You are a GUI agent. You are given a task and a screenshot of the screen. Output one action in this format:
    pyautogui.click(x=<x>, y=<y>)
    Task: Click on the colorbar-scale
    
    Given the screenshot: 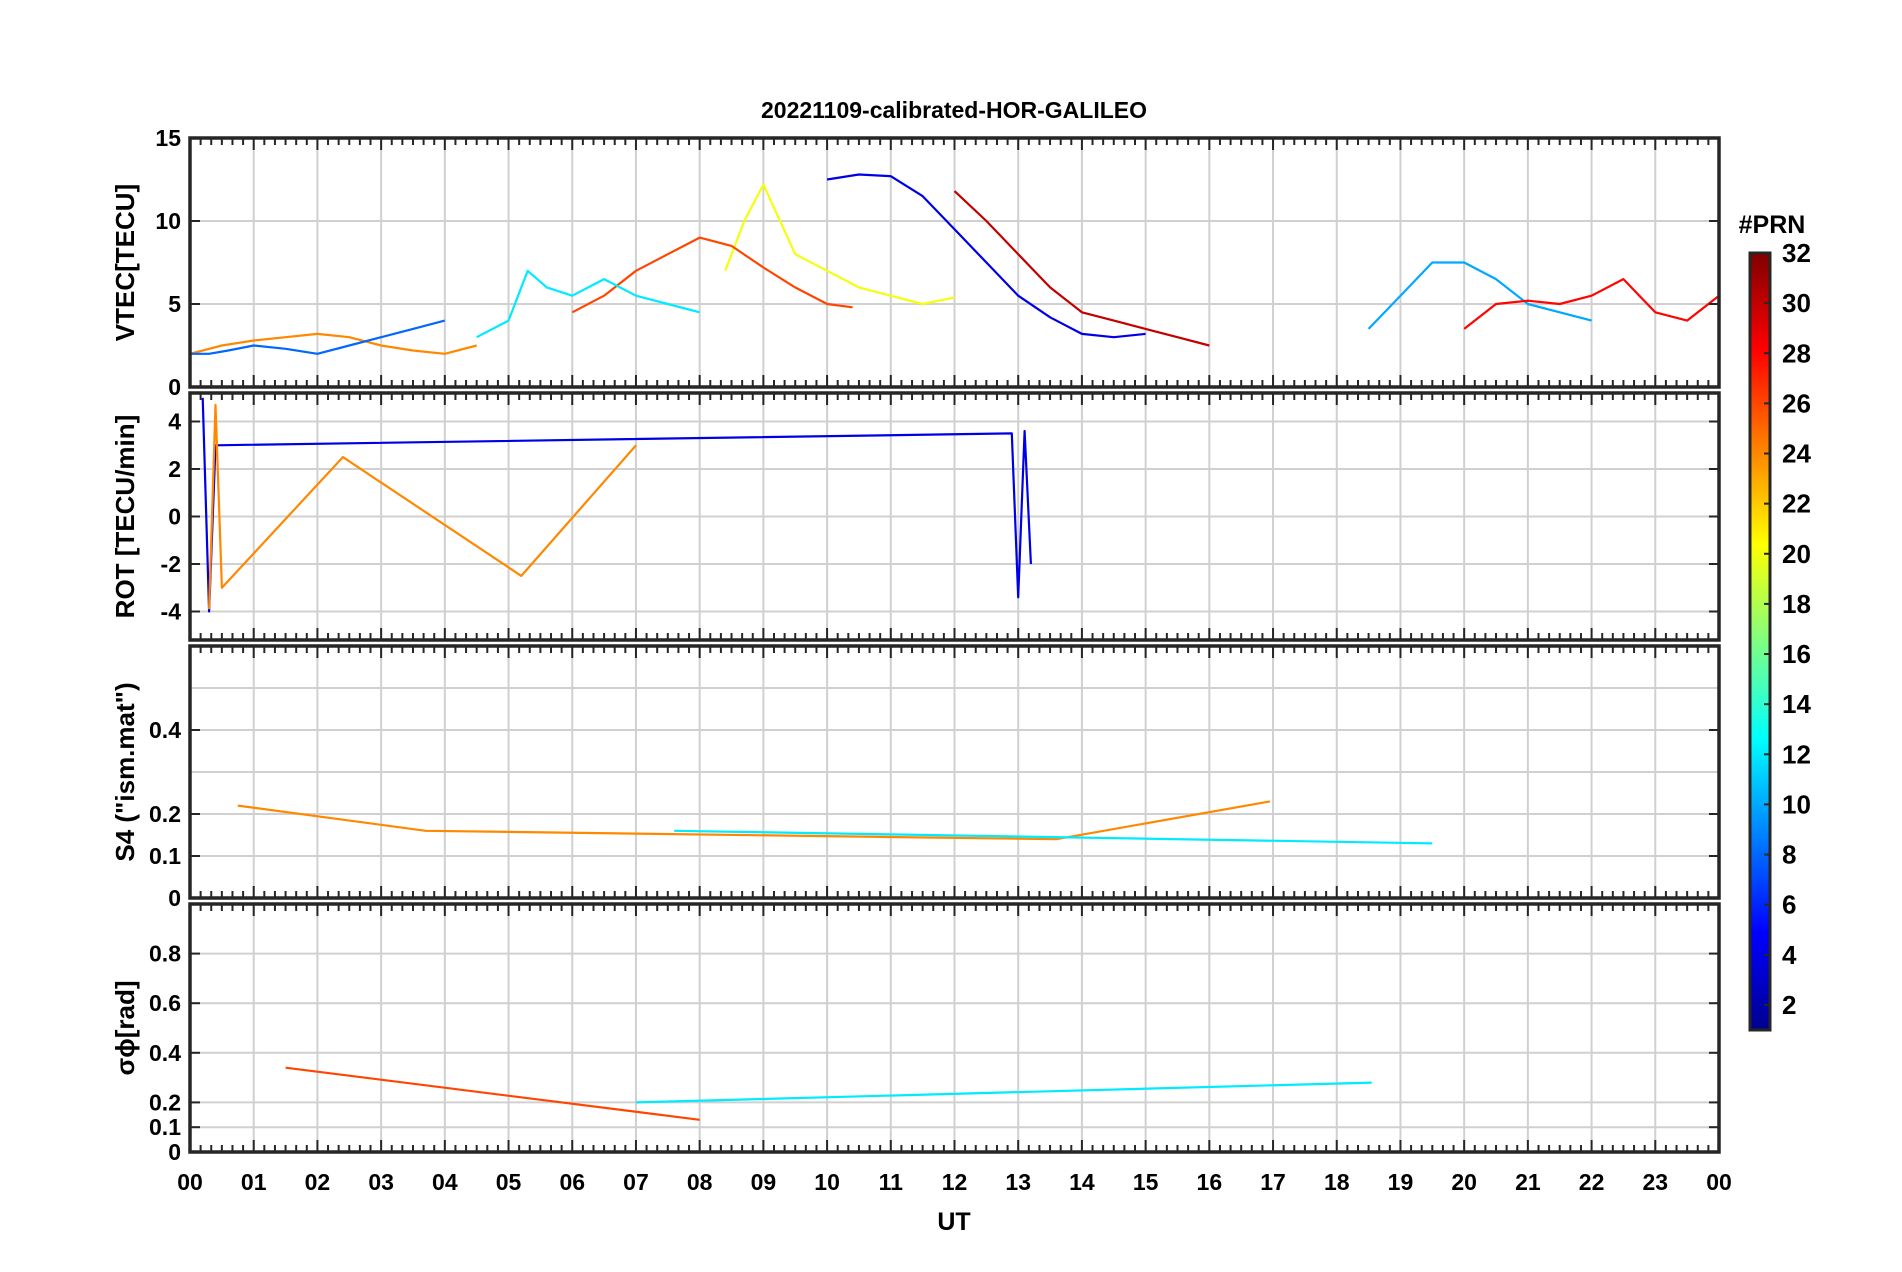 What is the action you would take?
    pyautogui.click(x=1760, y=641)
    